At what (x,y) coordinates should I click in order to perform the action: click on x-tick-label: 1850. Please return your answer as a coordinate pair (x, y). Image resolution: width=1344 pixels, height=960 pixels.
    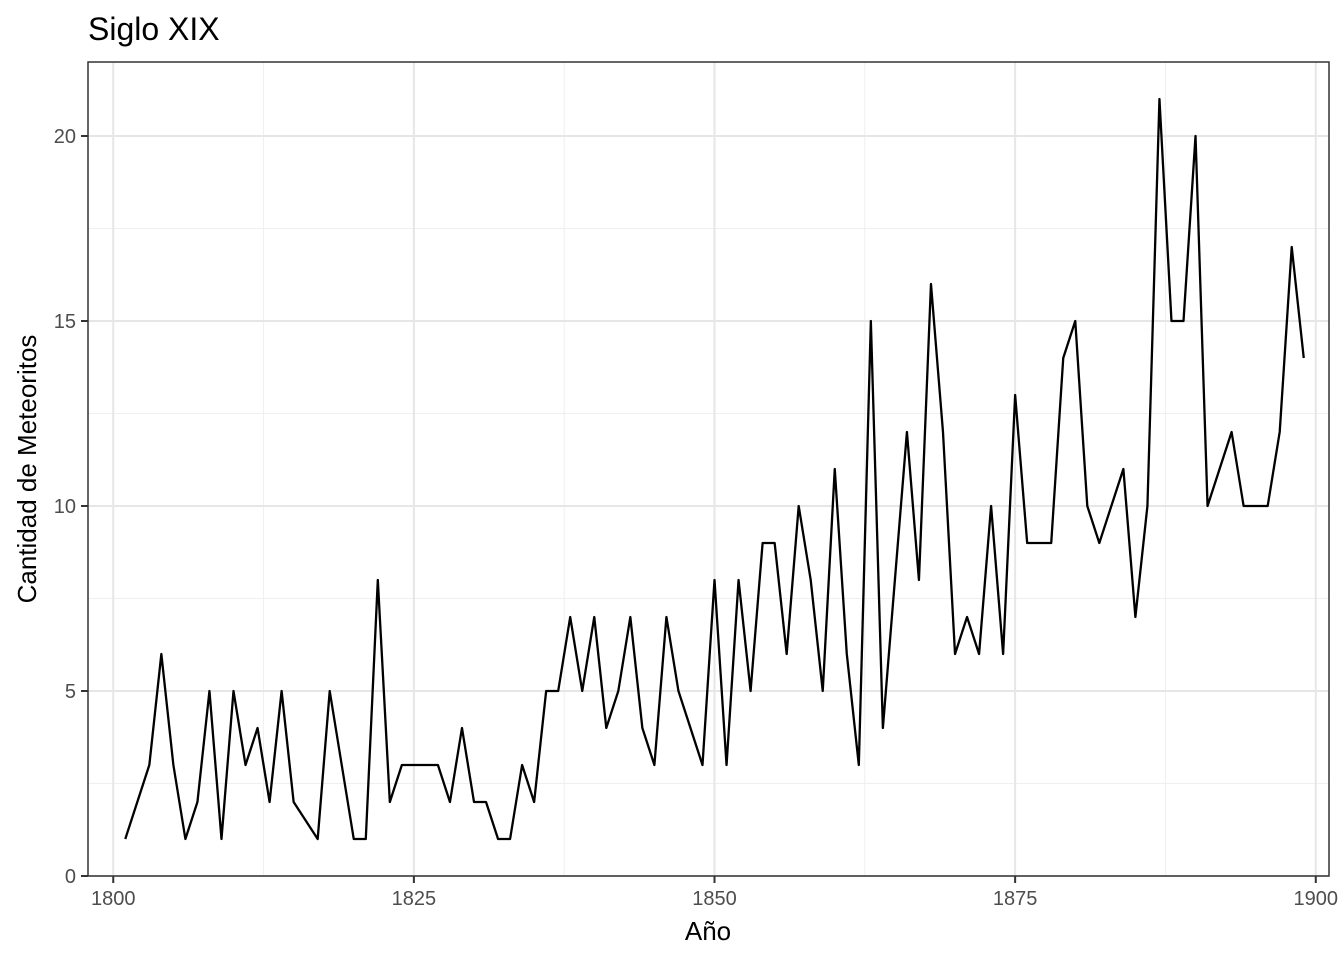
    Looking at the image, I should click on (714, 899).